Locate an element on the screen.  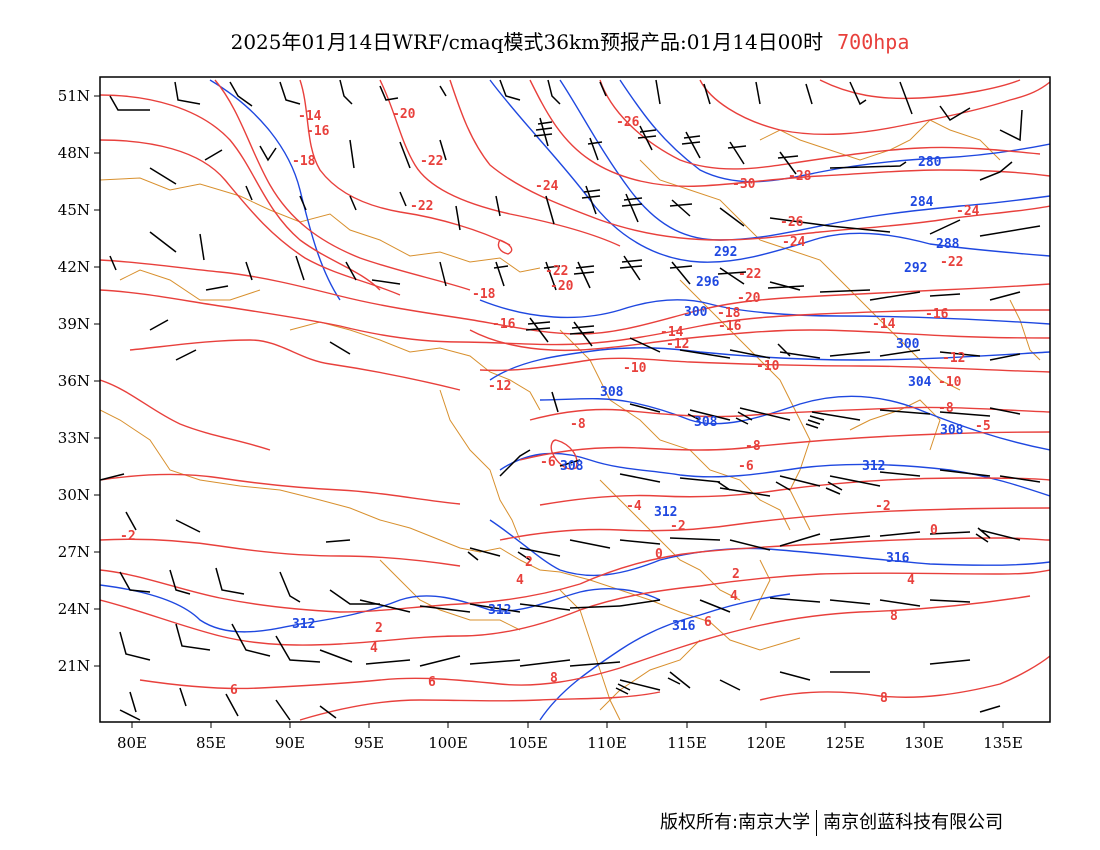
x-tick-label: 100E is located at coordinates (448, 743).